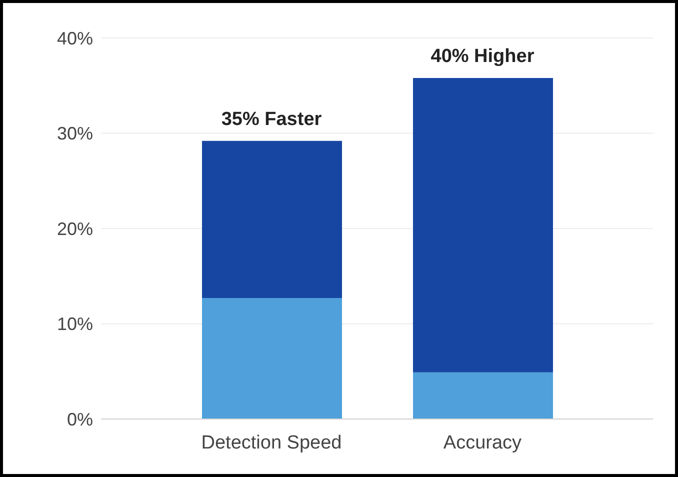  What do you see at coordinates (79, 419) in the screenshot?
I see `y-tick-label: 0%` at bounding box center [79, 419].